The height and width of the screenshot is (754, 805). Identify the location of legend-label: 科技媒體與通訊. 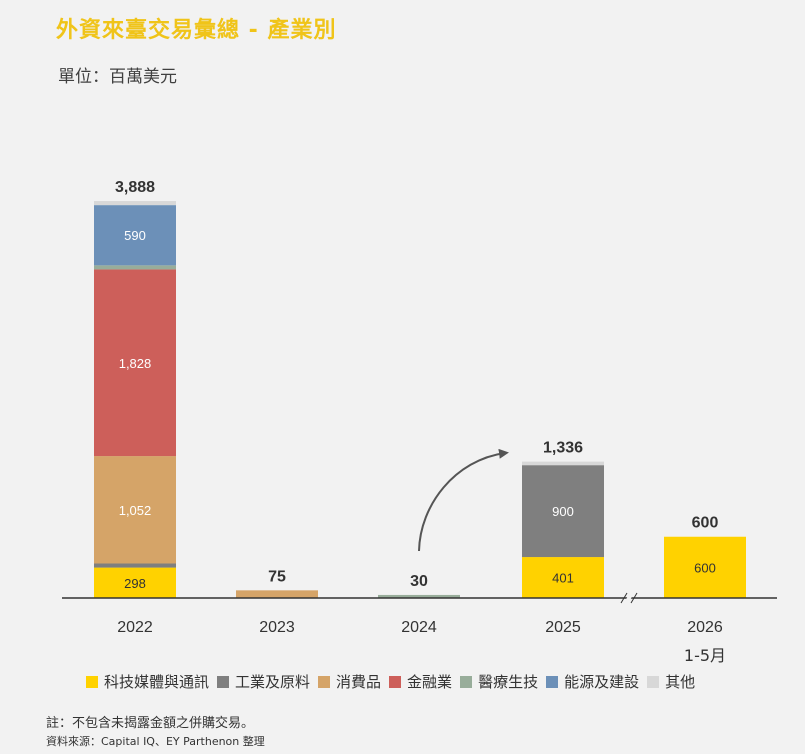
(157, 682).